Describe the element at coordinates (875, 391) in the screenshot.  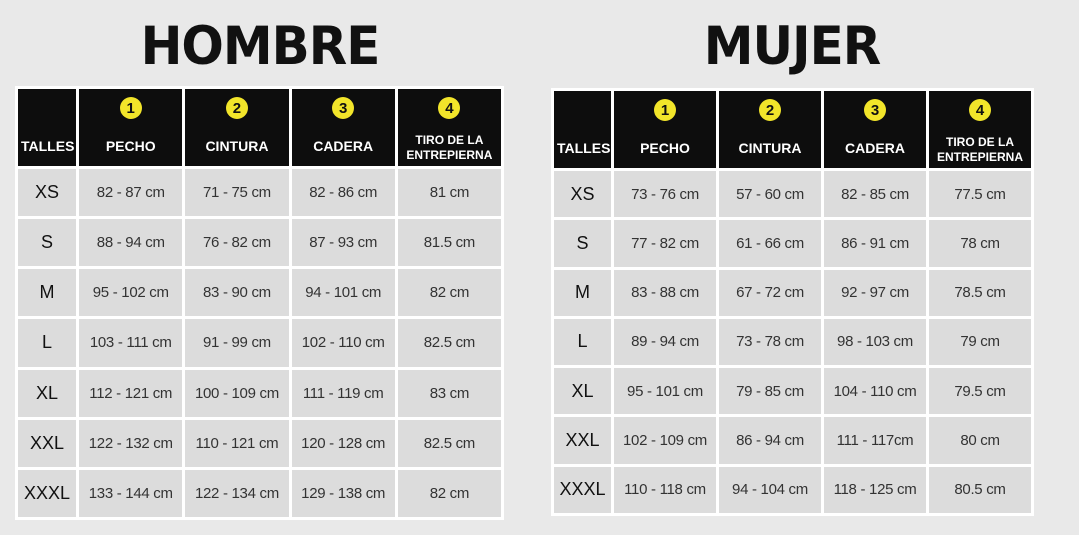
I see `cadera-value: 104 - 110 cm` at that location.